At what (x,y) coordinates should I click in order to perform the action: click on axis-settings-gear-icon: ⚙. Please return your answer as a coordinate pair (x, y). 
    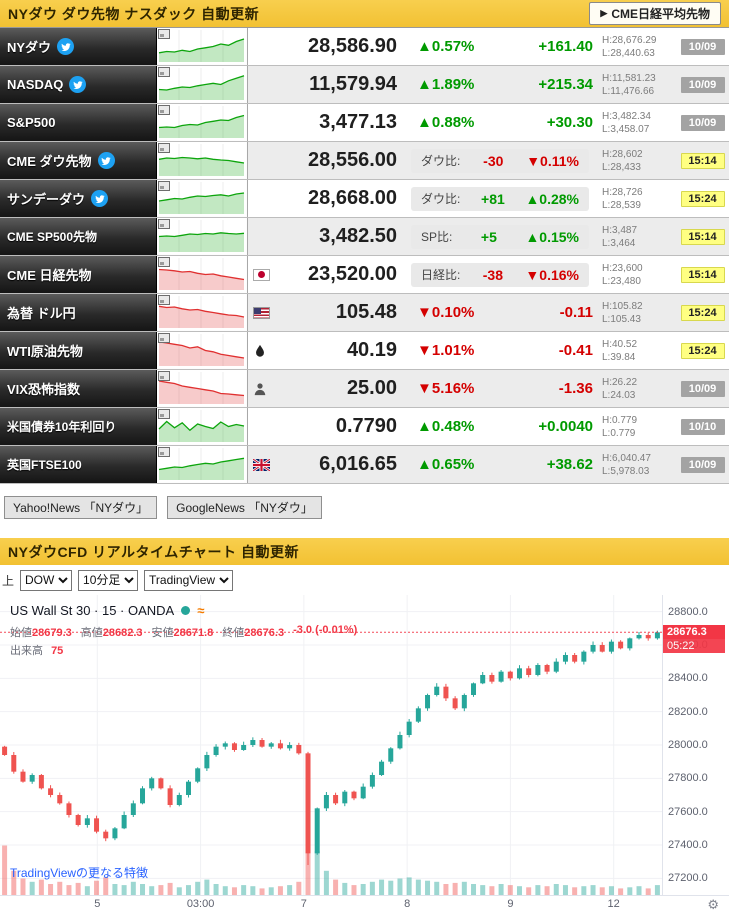
    Looking at the image, I should click on (713, 904).